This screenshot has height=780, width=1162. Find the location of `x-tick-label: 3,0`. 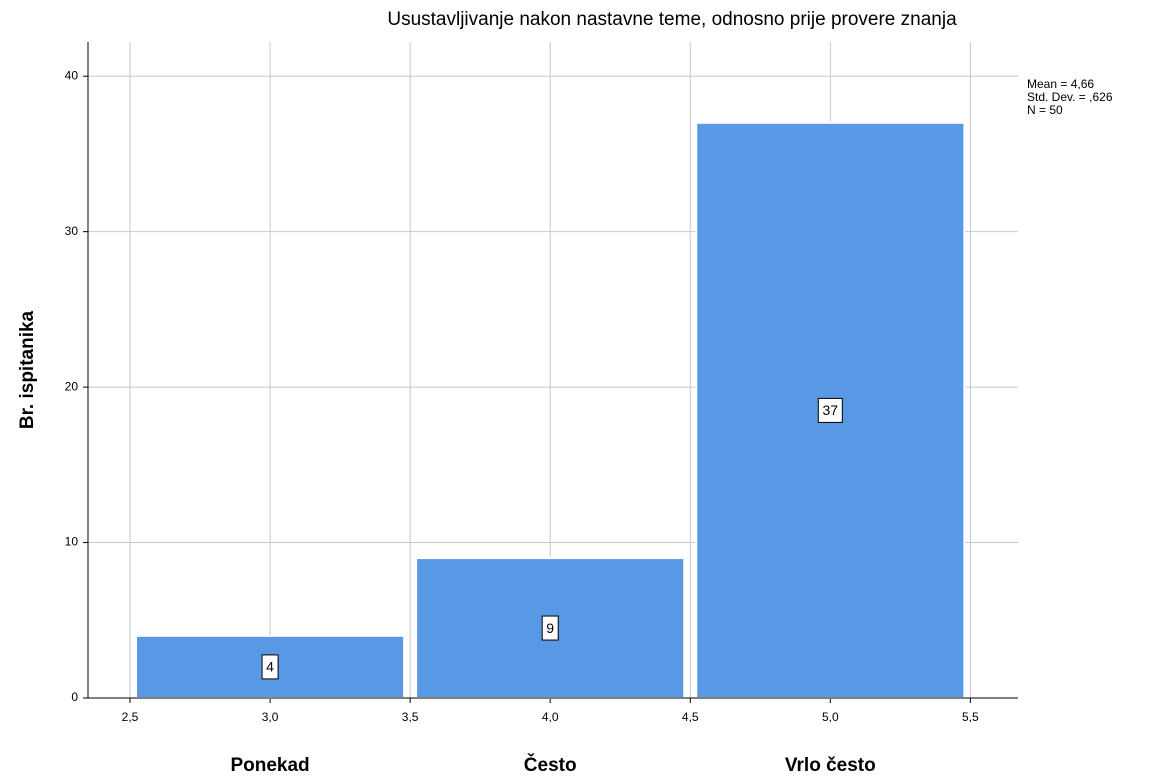

x-tick-label: 3,0 is located at coordinates (270, 717).